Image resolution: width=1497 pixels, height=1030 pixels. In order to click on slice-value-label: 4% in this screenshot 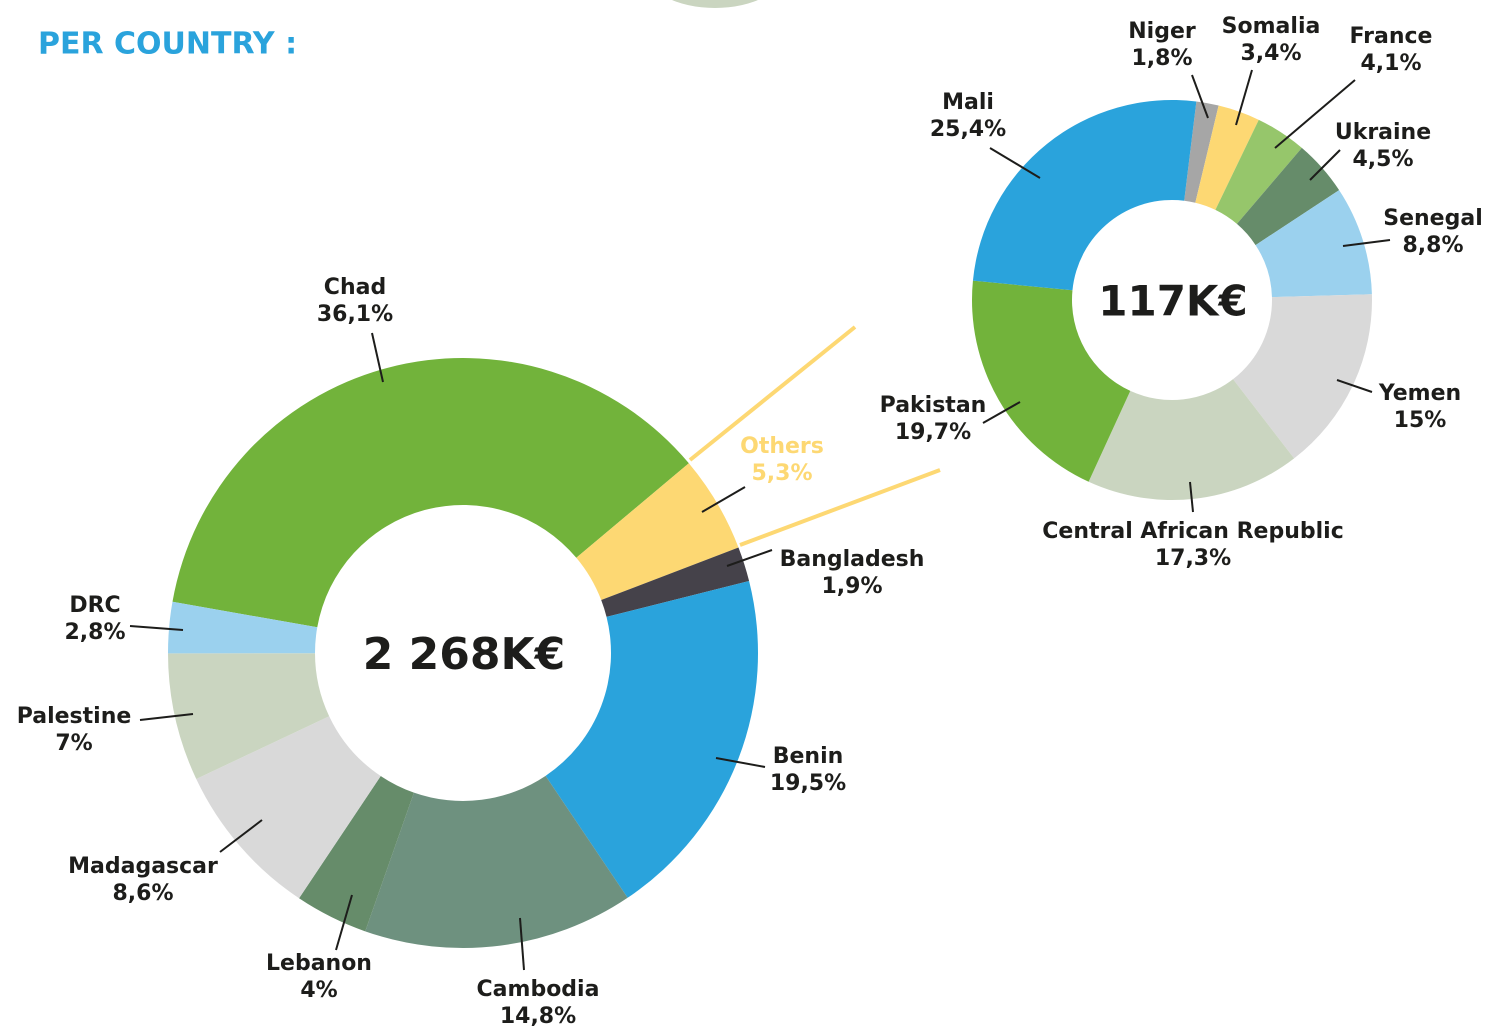, I will do `click(318, 990)`.